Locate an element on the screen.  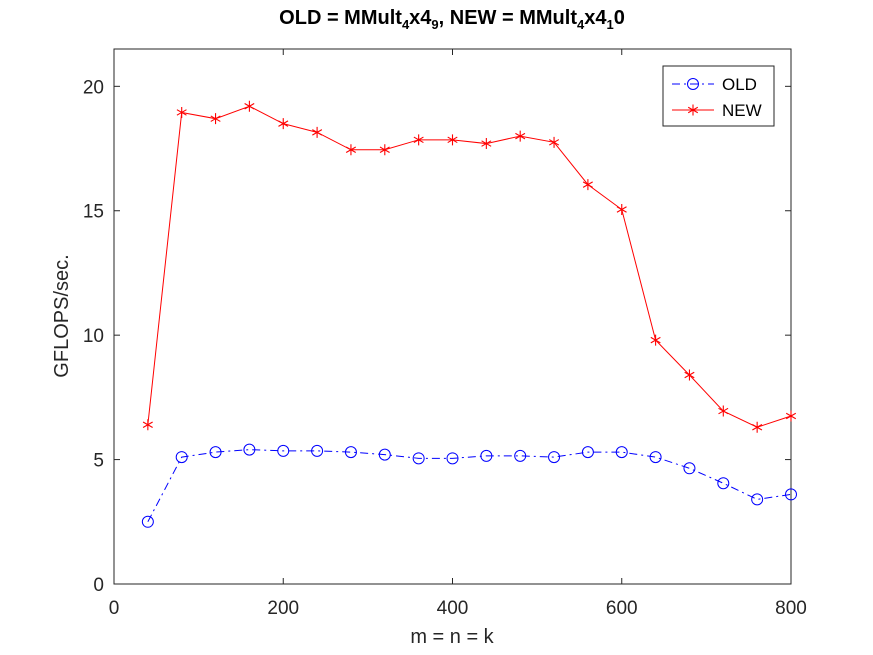
legend: OLD NEW is located at coordinates (718, 96).